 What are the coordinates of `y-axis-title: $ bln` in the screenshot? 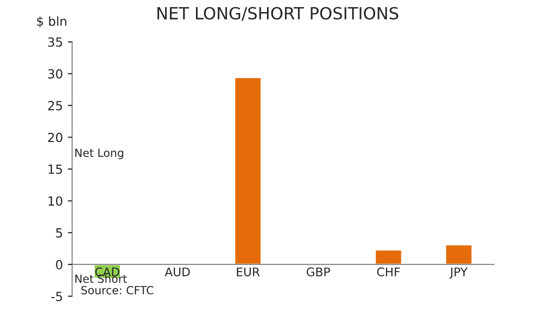 It's located at (51, 22).